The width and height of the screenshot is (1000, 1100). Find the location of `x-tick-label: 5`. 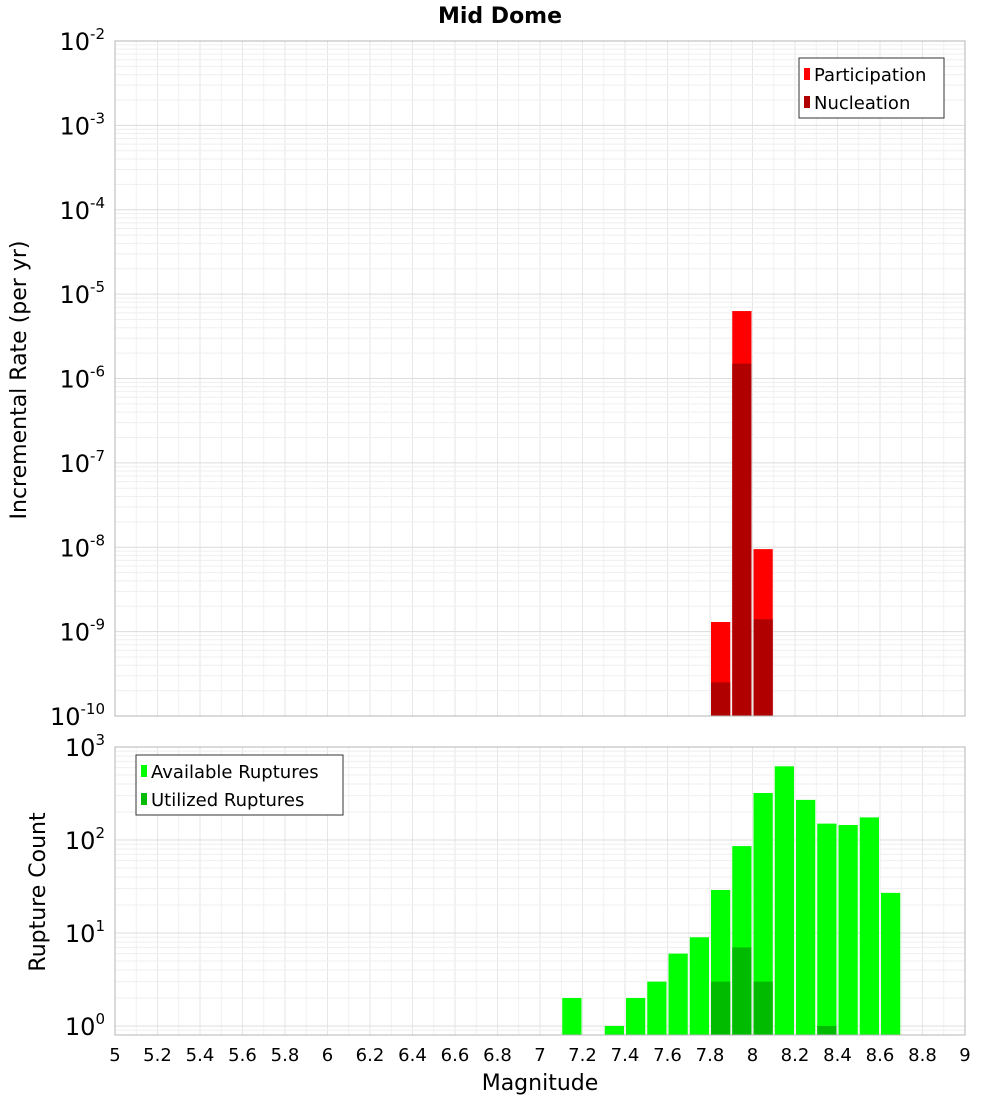

x-tick-label: 5 is located at coordinates (114, 1055).